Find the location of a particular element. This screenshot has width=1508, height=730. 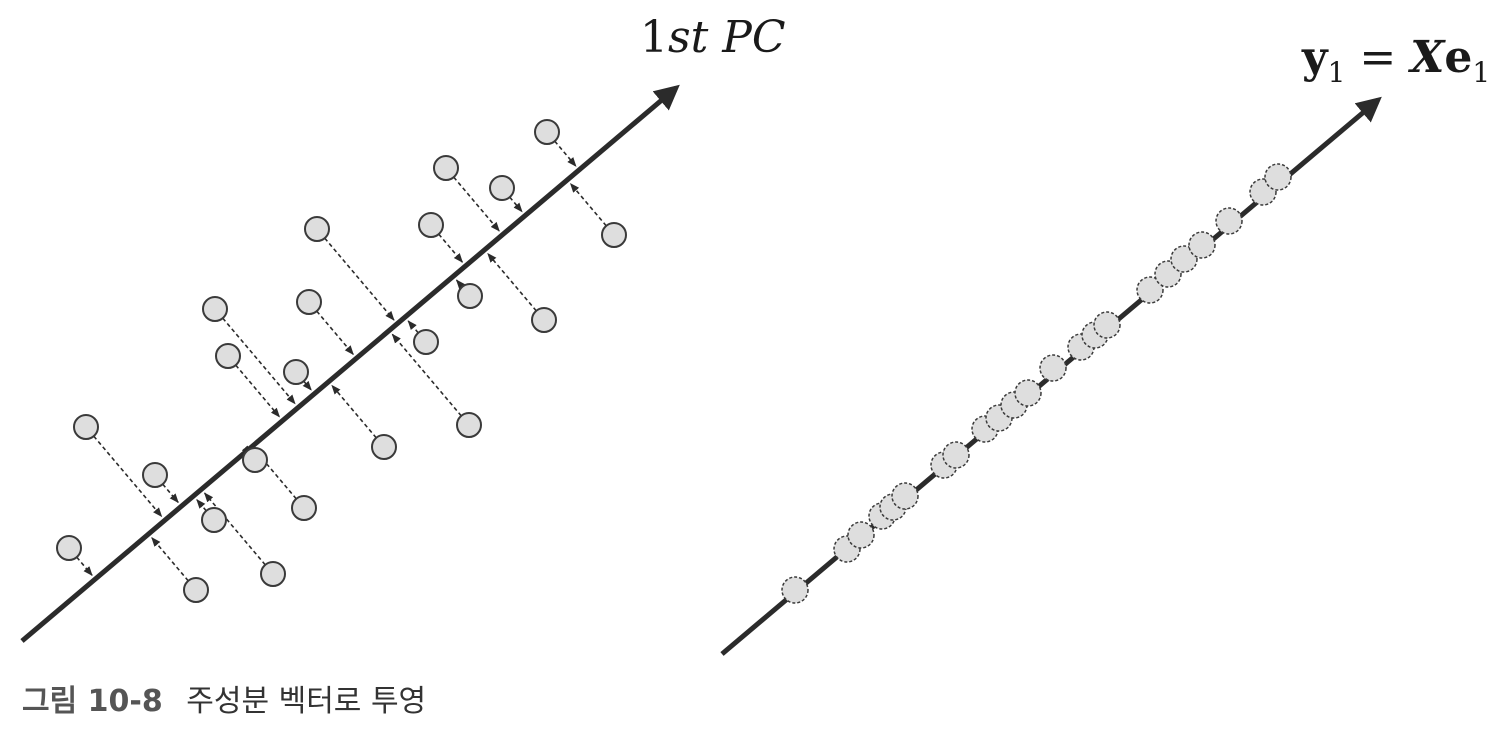

caption-number: 그림 10-8 is located at coordinates (92, 701).